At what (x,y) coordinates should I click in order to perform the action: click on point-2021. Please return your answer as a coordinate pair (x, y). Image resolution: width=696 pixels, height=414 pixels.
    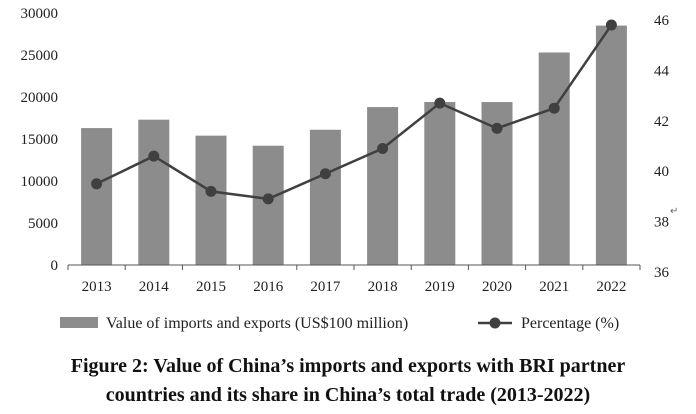
    Looking at the image, I should click on (554, 108).